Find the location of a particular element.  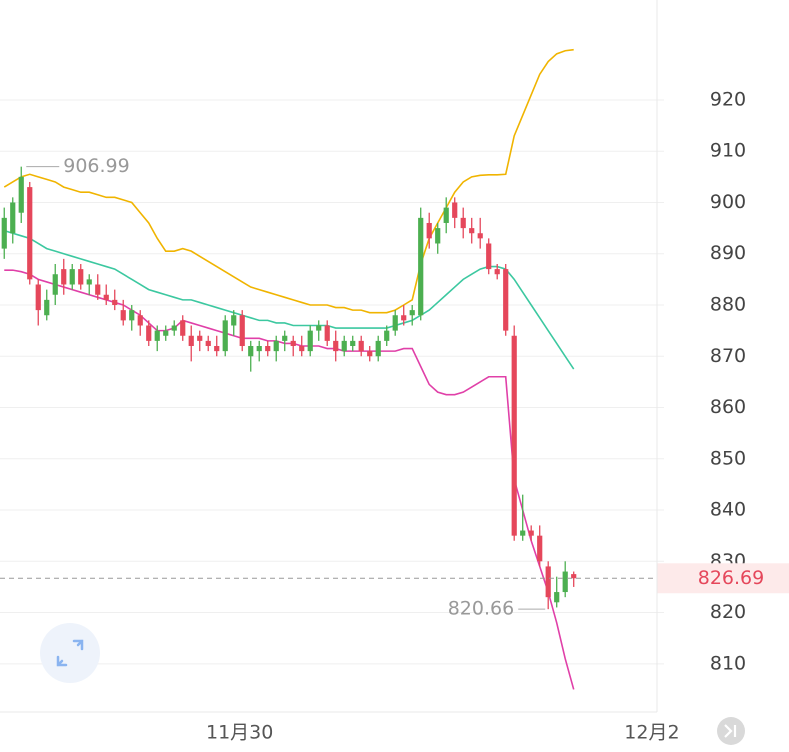

scroll-end-icon is located at coordinates (730, 731).